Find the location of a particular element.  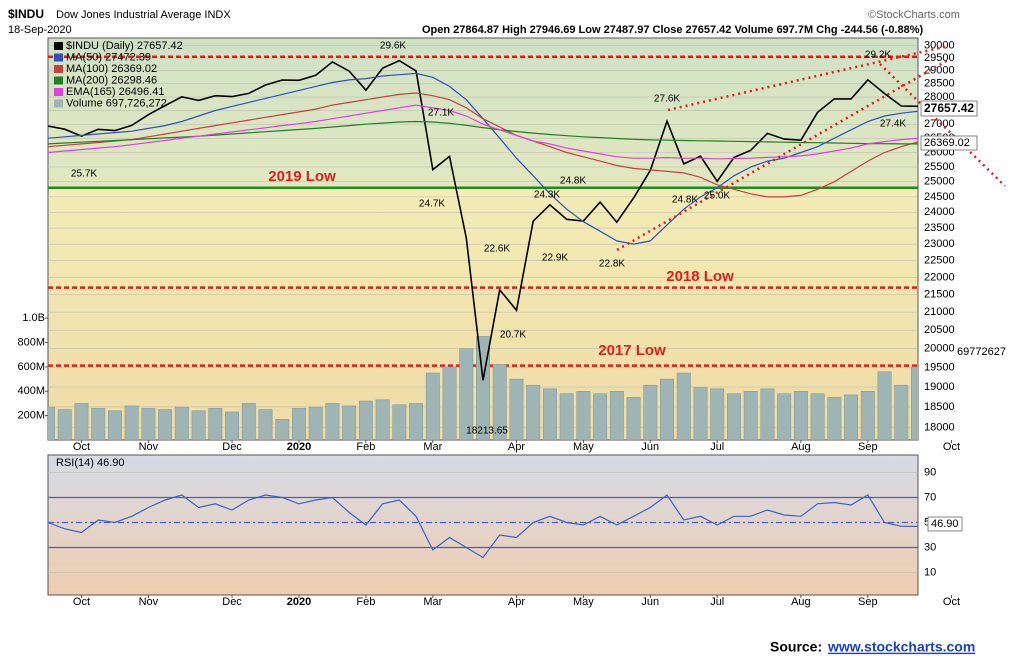

x-tick-label: Feb is located at coordinates (365, 447).